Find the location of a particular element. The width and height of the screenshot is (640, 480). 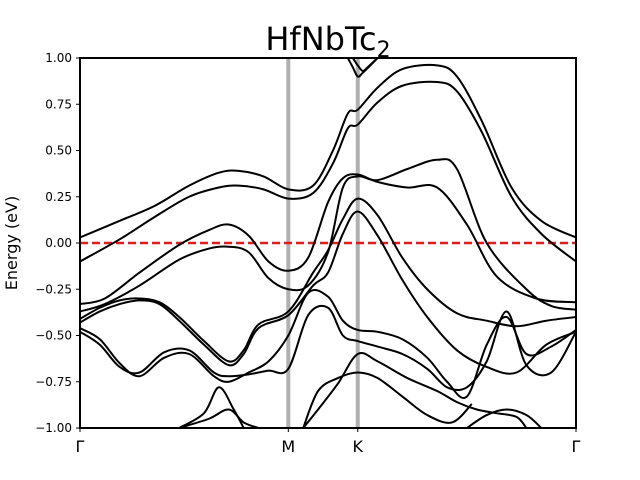

chart-title: HfNbTc2 is located at coordinates (327, 41).